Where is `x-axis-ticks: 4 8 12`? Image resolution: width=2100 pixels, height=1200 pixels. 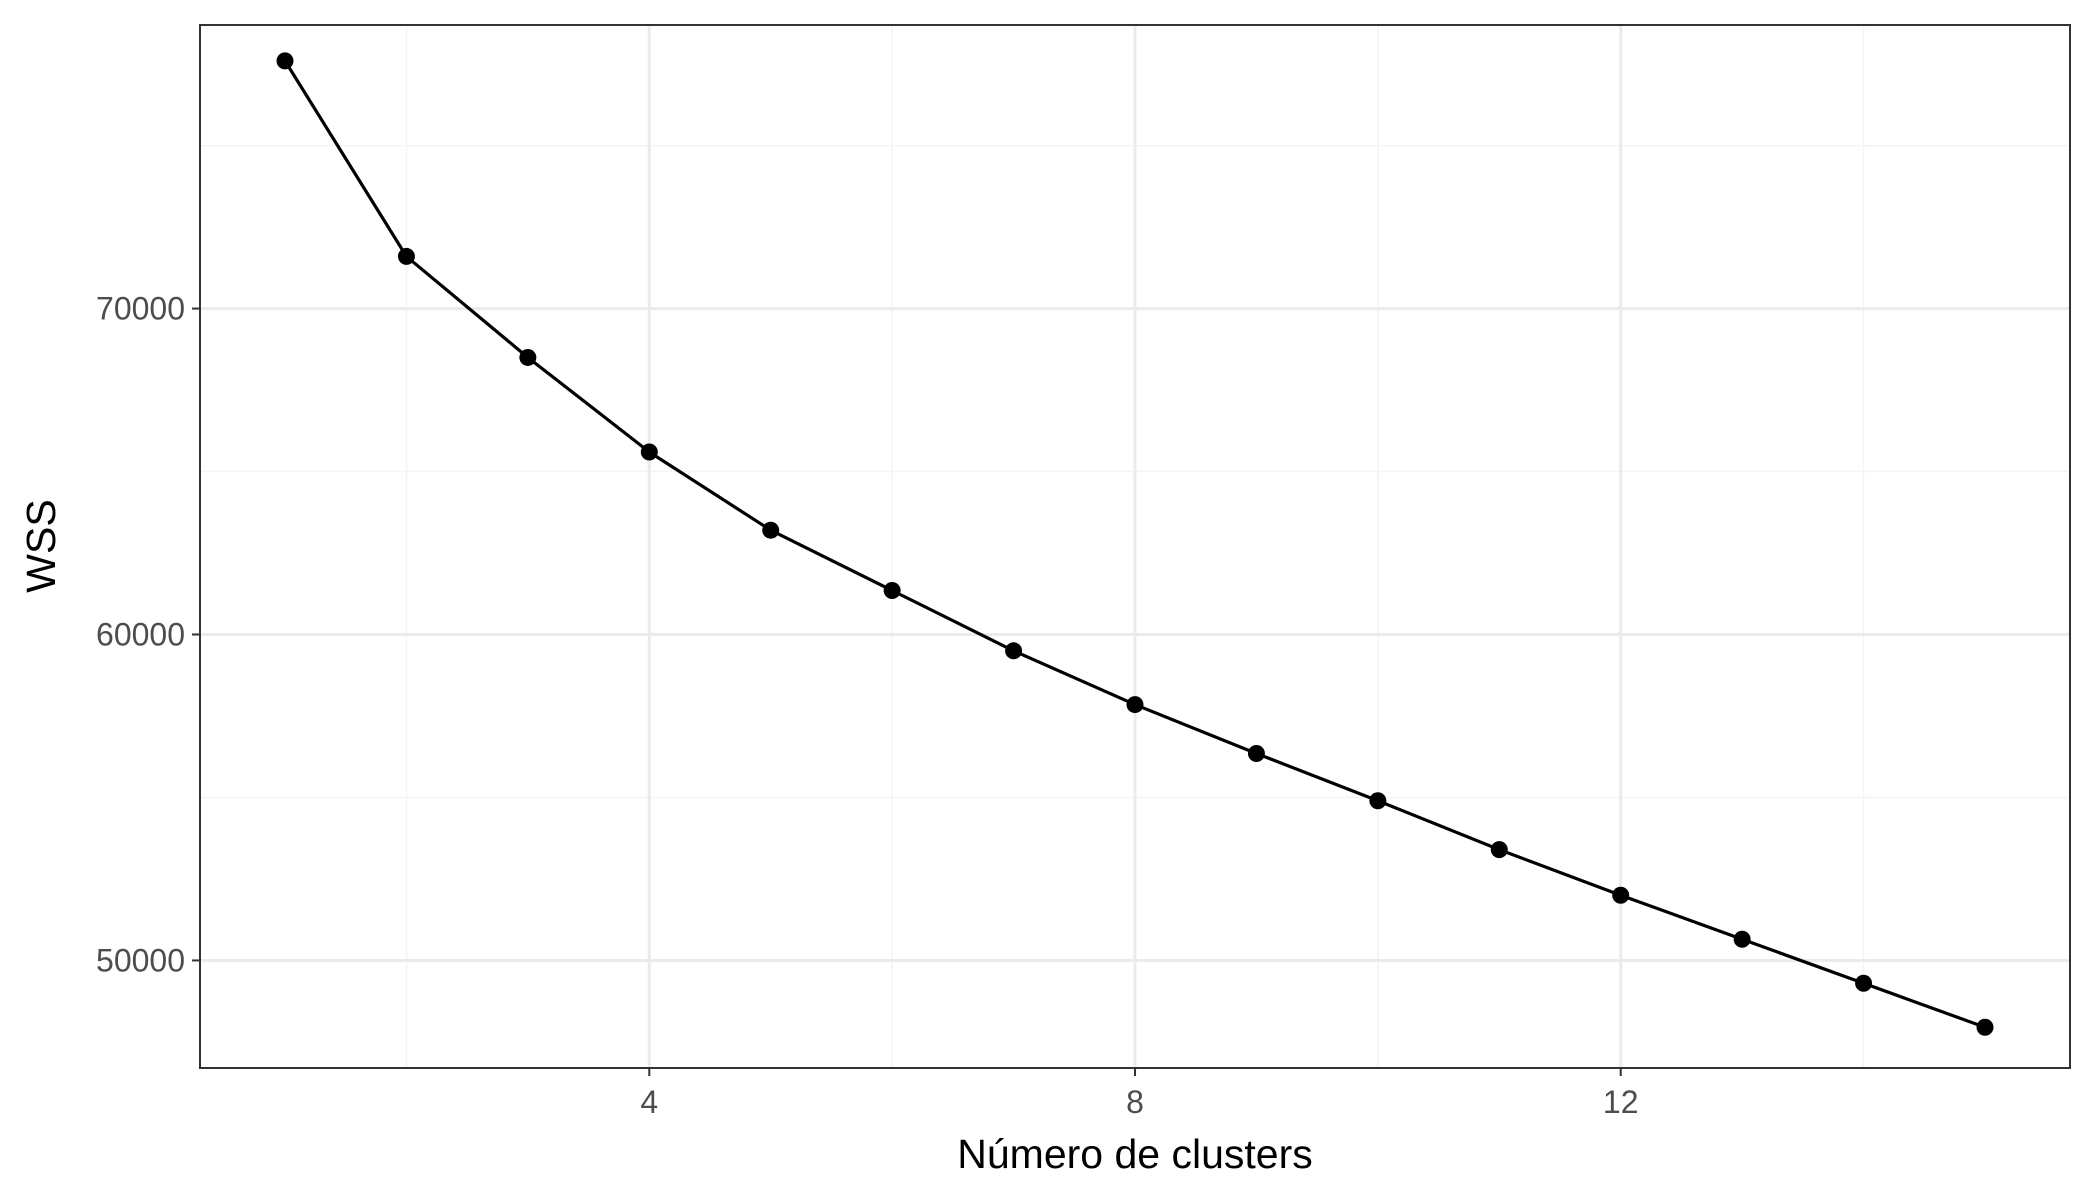
x-axis-ticks: 4 8 12 is located at coordinates (1139, 1094).